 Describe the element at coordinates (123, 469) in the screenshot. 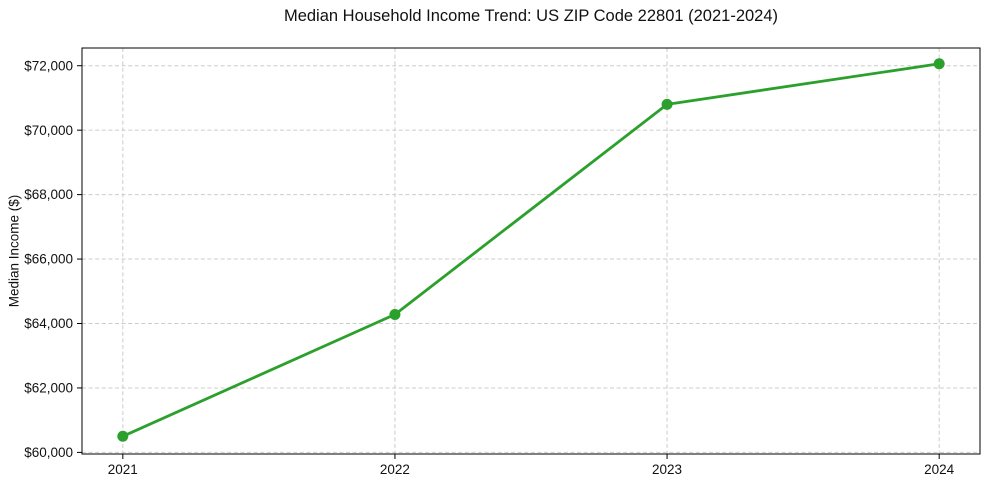

I see `x-tick-label: 2021` at that location.